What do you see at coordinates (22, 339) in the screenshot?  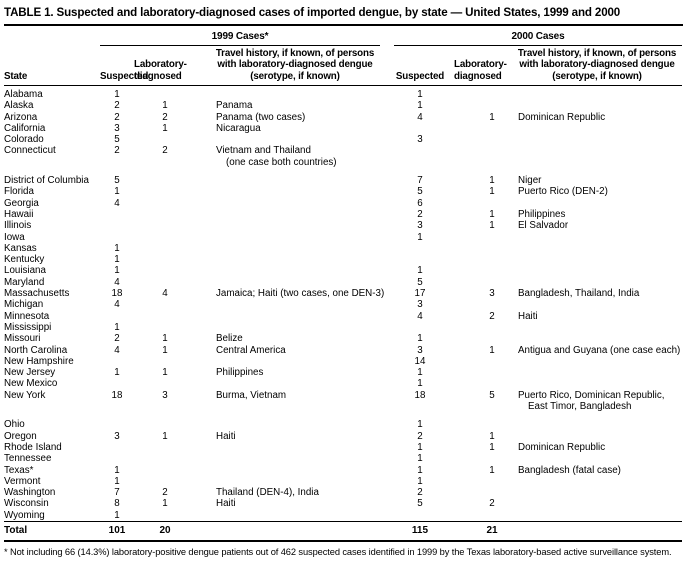 I see `cell-state: Missouri` at bounding box center [22, 339].